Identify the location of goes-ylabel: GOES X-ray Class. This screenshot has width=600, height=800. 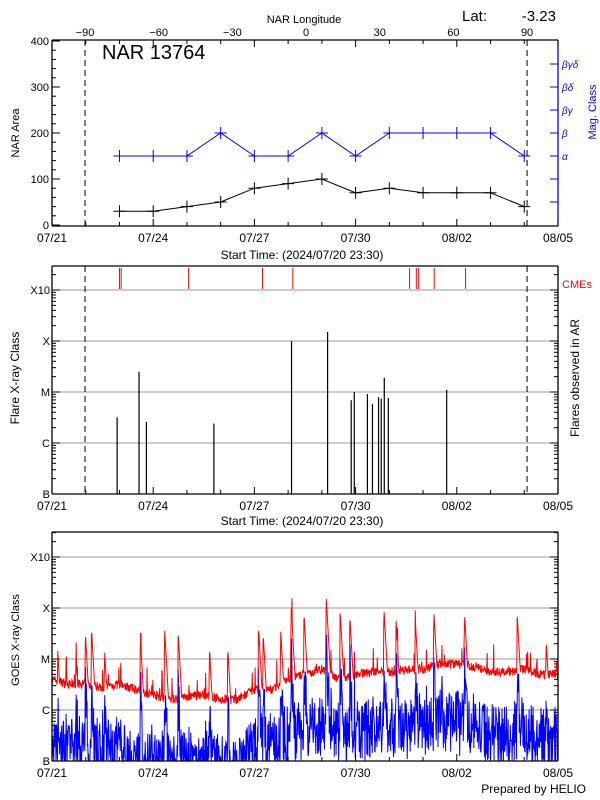
(16, 640).